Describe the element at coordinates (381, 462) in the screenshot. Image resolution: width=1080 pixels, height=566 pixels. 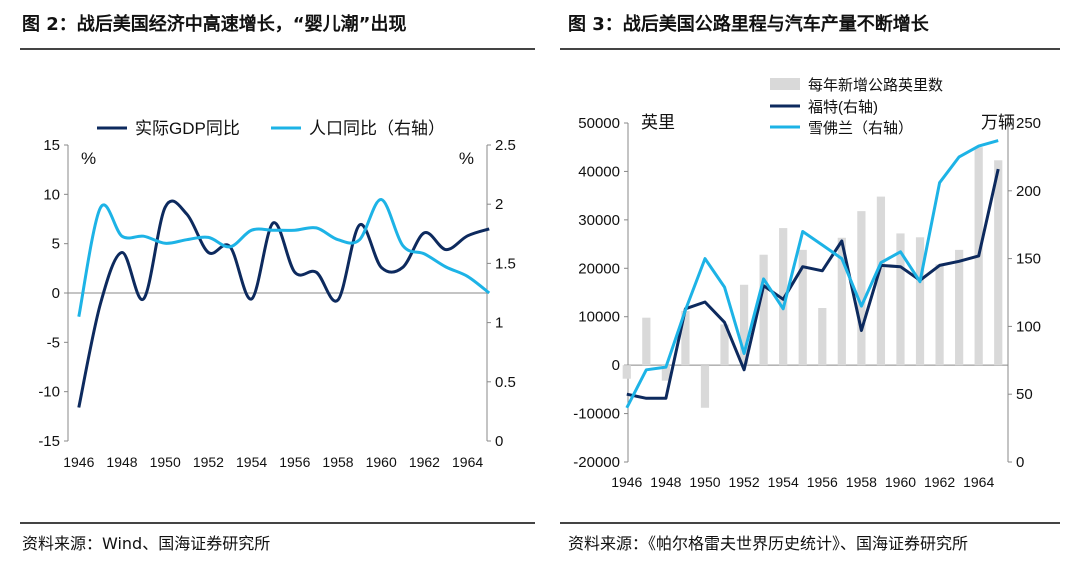
I see `left-chart-x-tick-label: 1960` at that location.